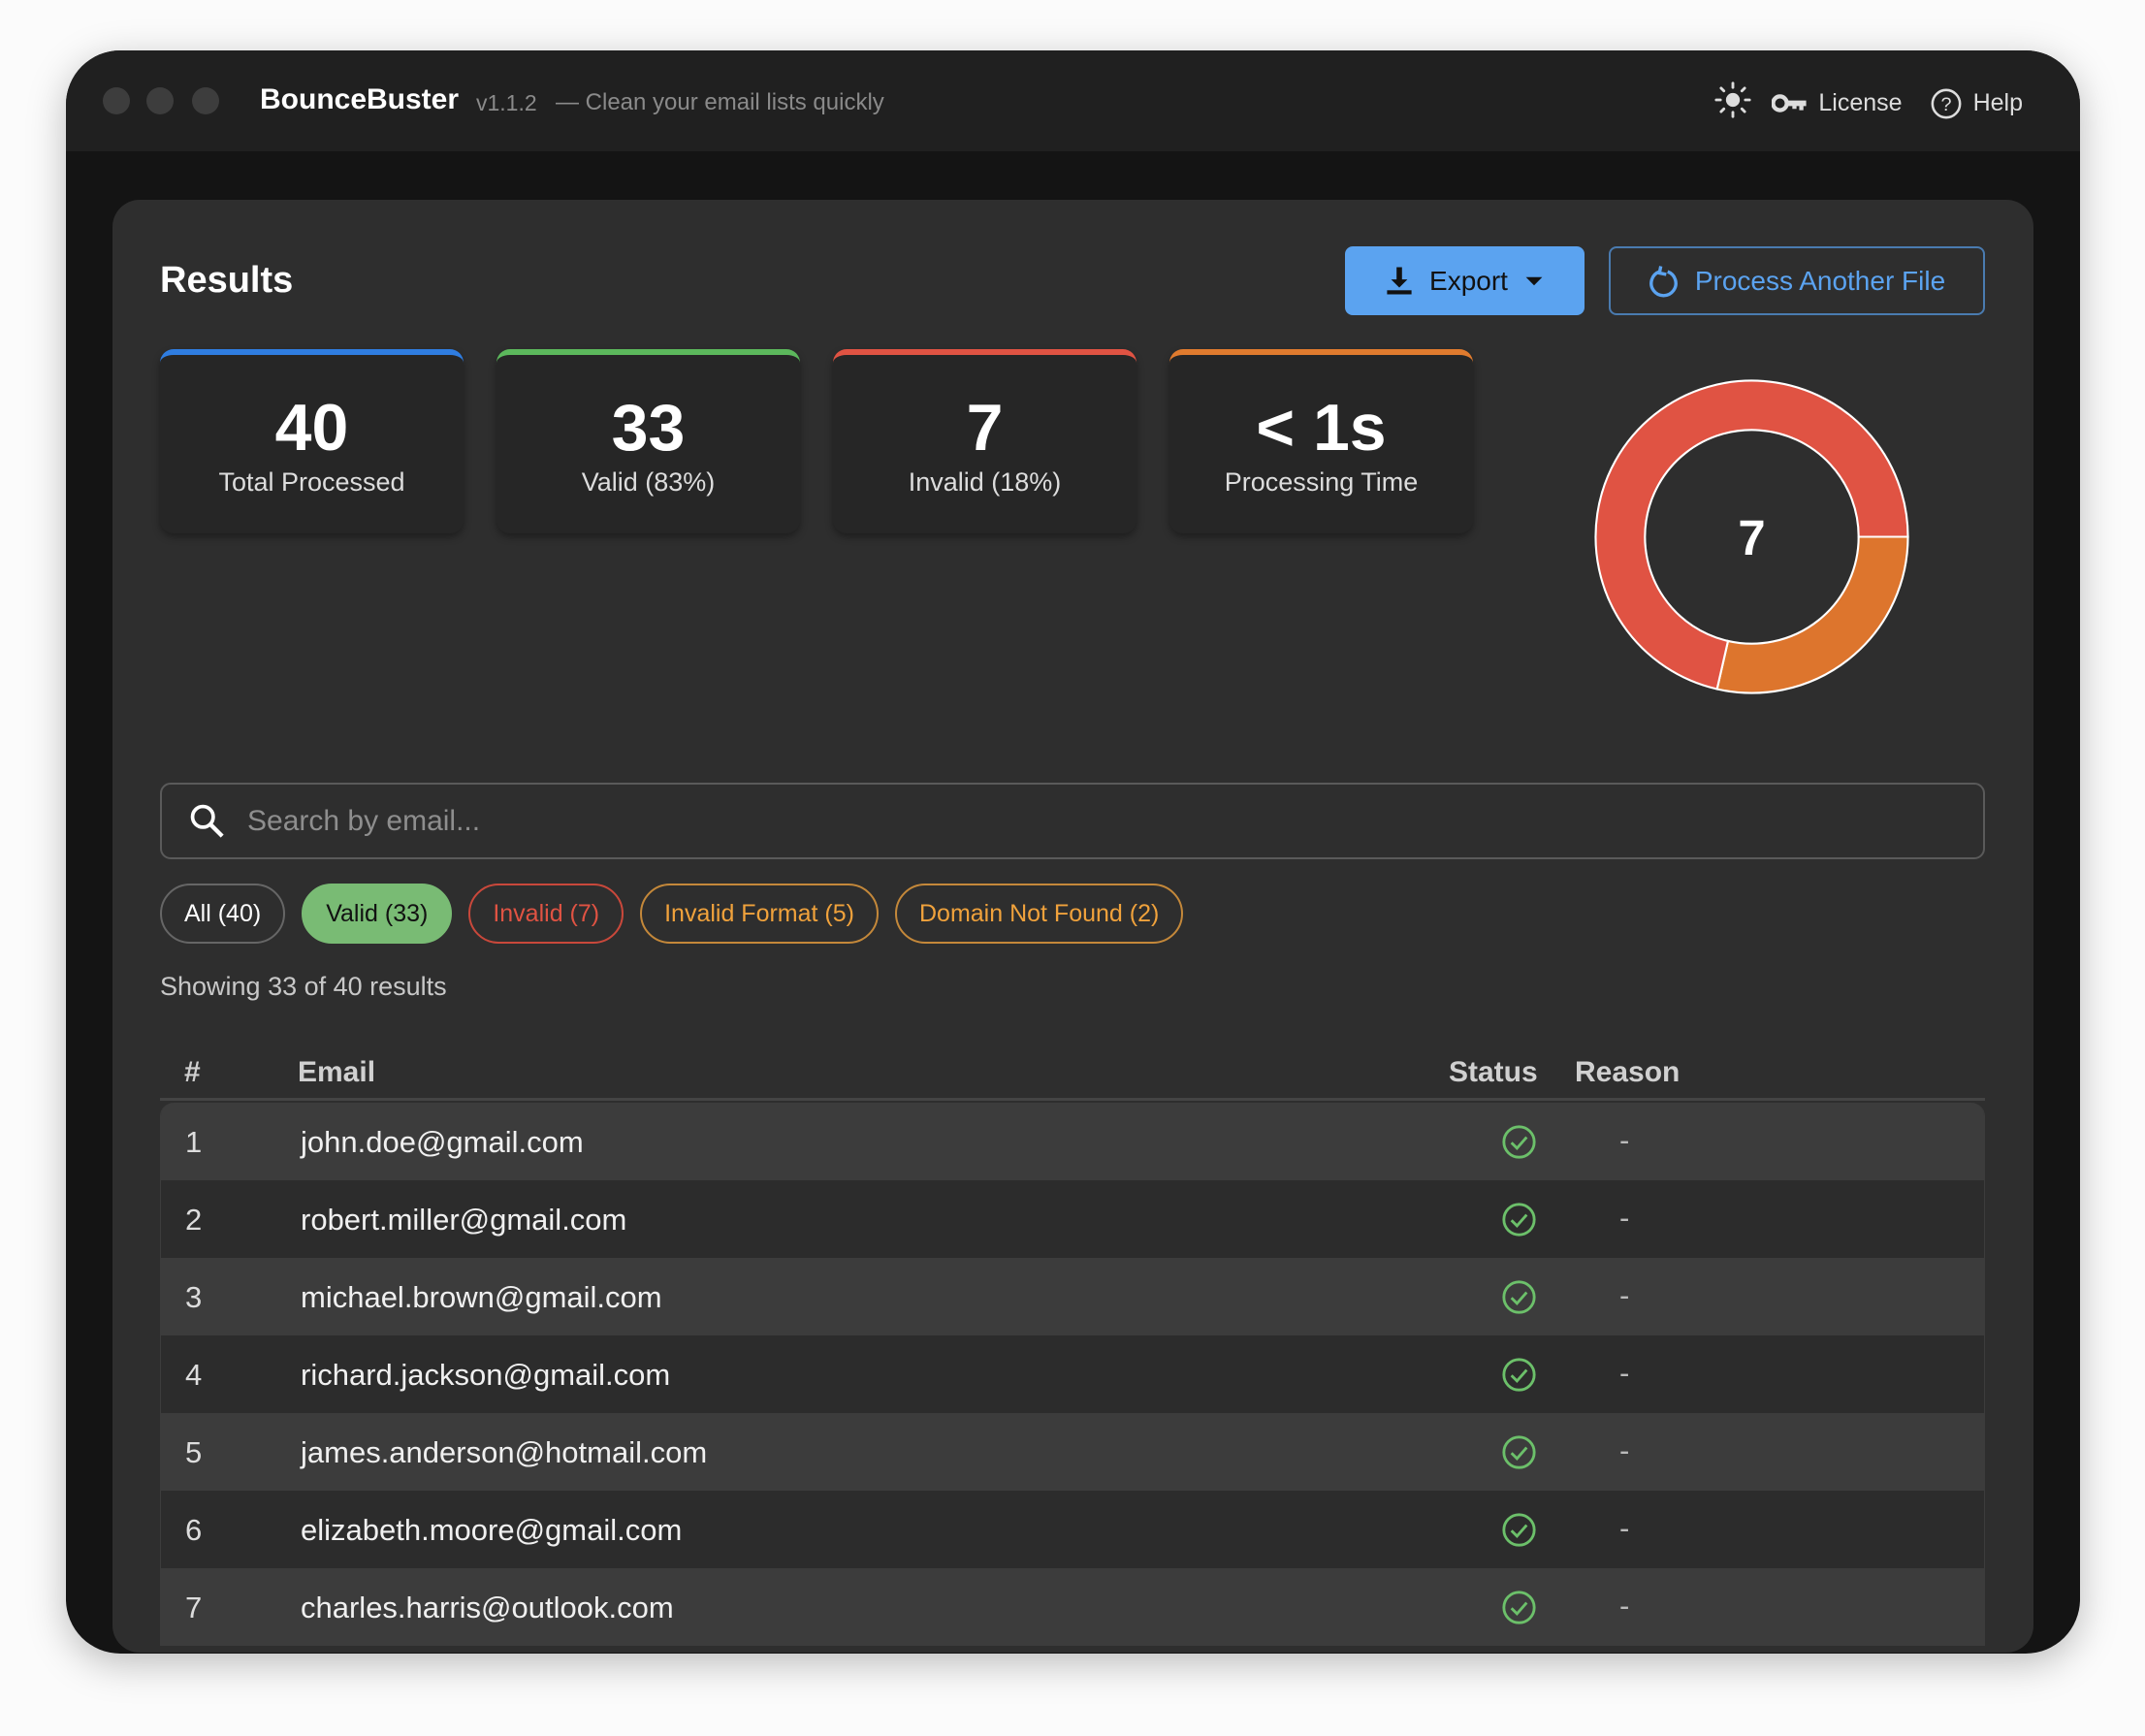 The height and width of the screenshot is (1736, 2145). I want to click on stat-card: 33 Valid (83%), so click(648, 441).